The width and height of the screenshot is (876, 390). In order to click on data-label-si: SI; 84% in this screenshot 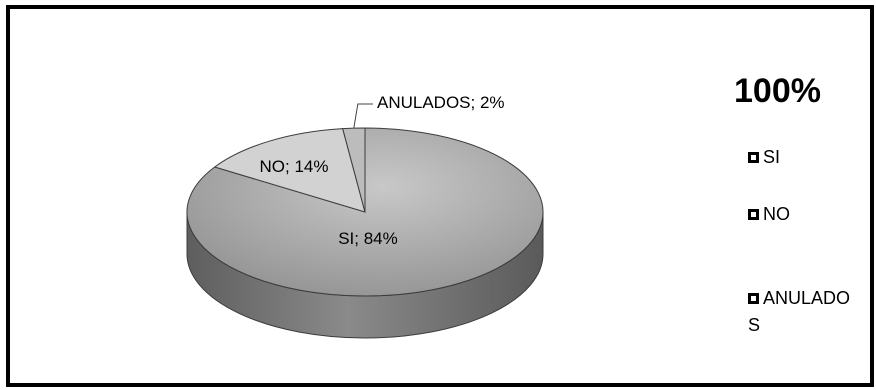, I will do `click(368, 238)`.